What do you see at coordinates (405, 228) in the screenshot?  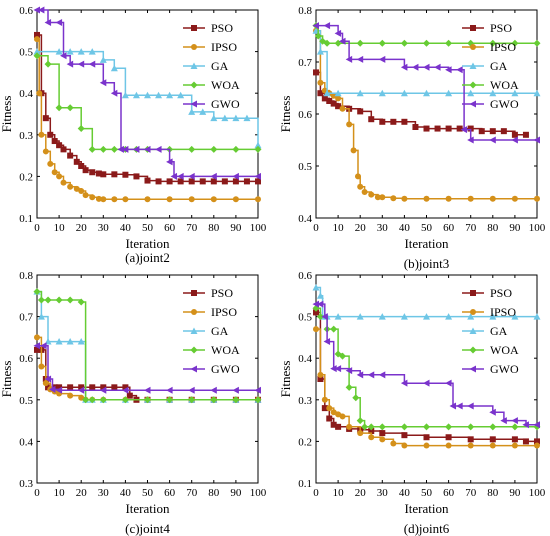 I see `x-tick-label: 40` at bounding box center [405, 228].